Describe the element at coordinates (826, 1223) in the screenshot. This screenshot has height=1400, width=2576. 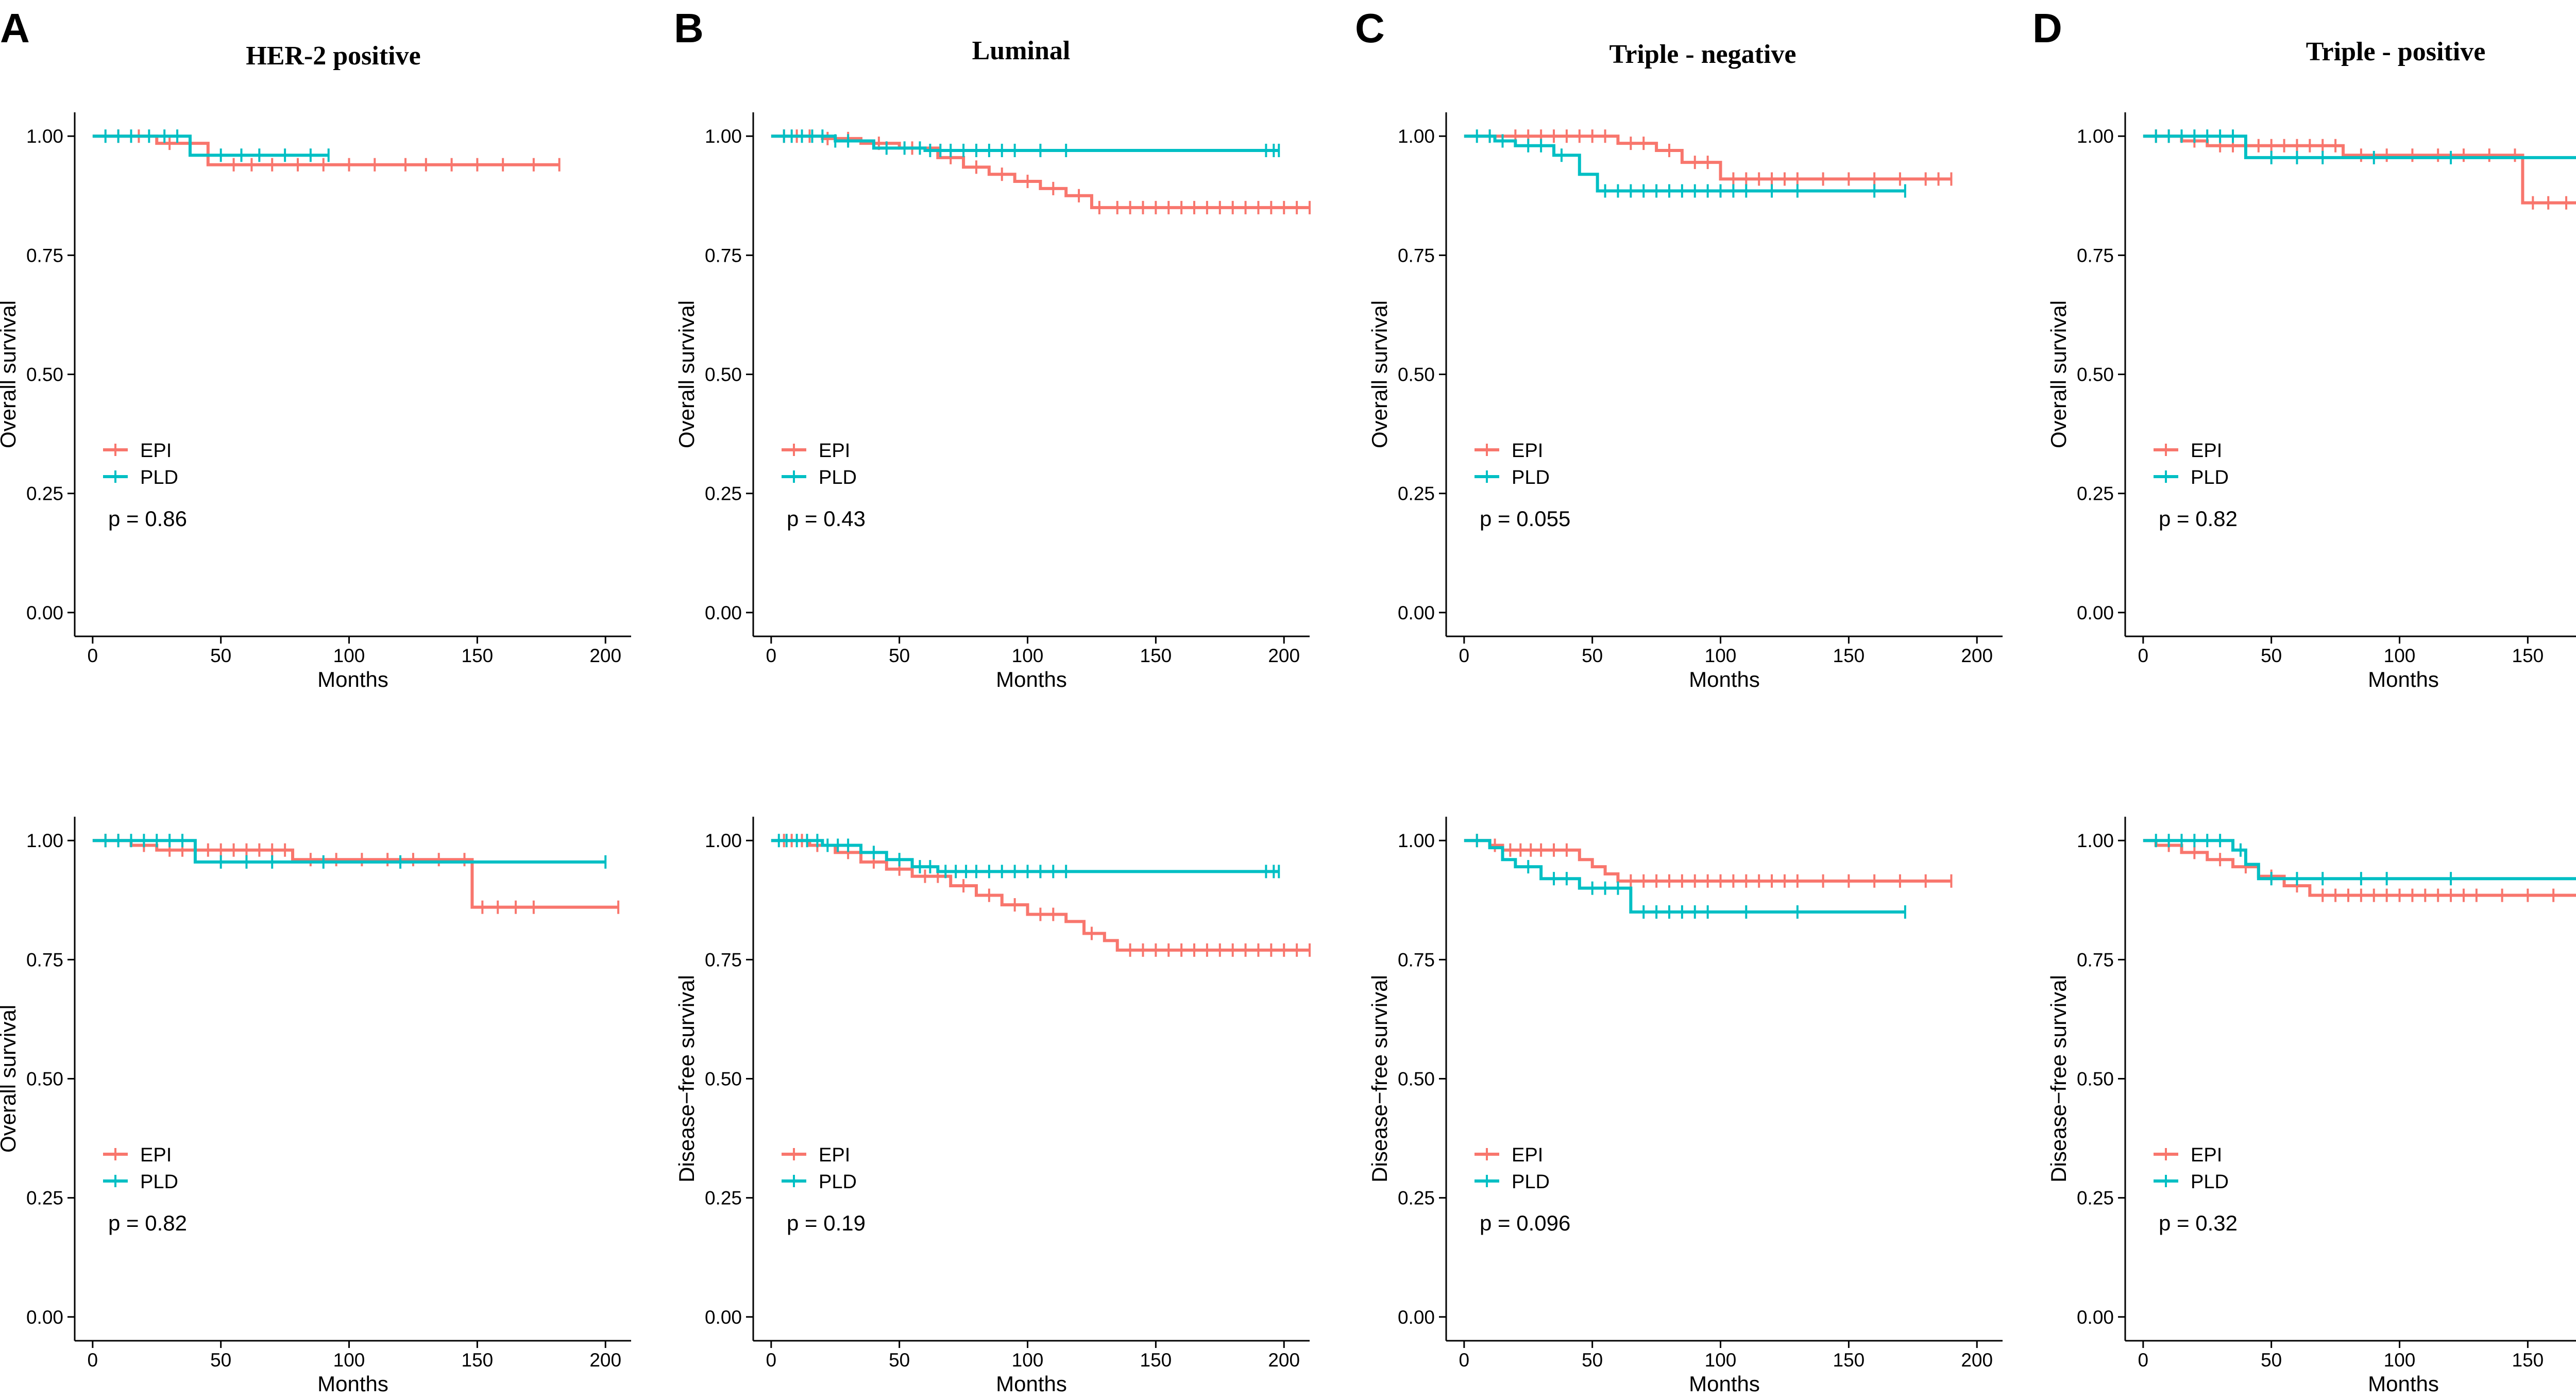
I see `p-value: p = 0.19` at that location.